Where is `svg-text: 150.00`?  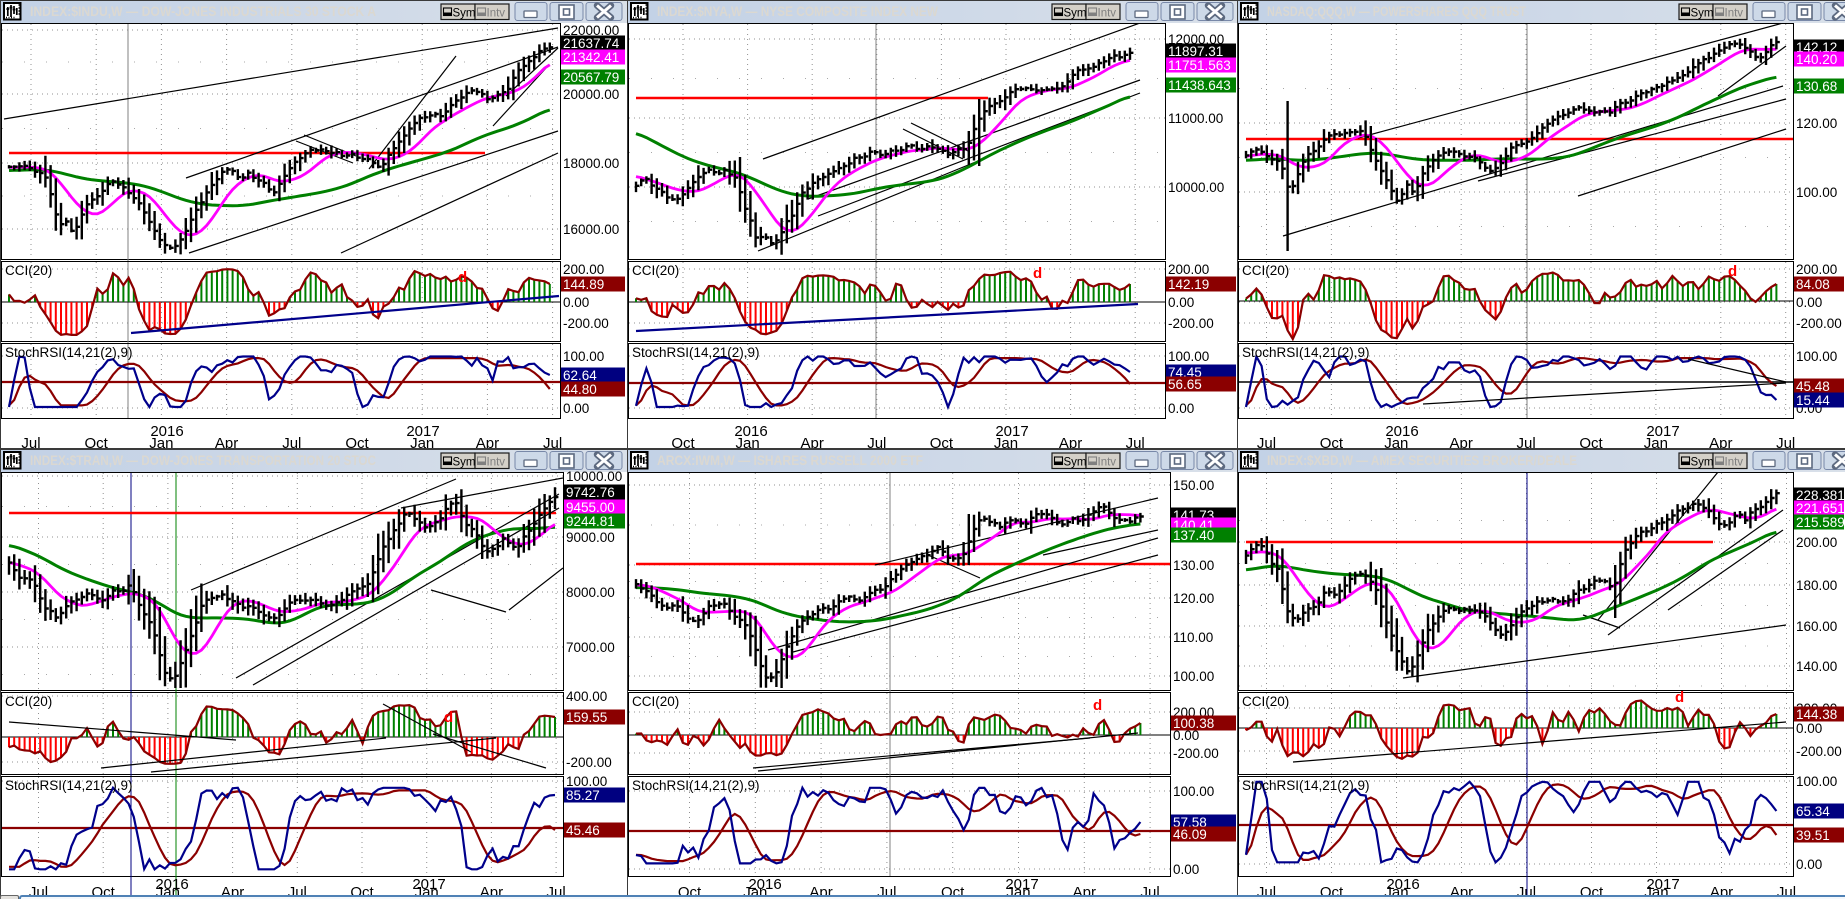
svg-text: 150.00 is located at coordinates (1193, 485).